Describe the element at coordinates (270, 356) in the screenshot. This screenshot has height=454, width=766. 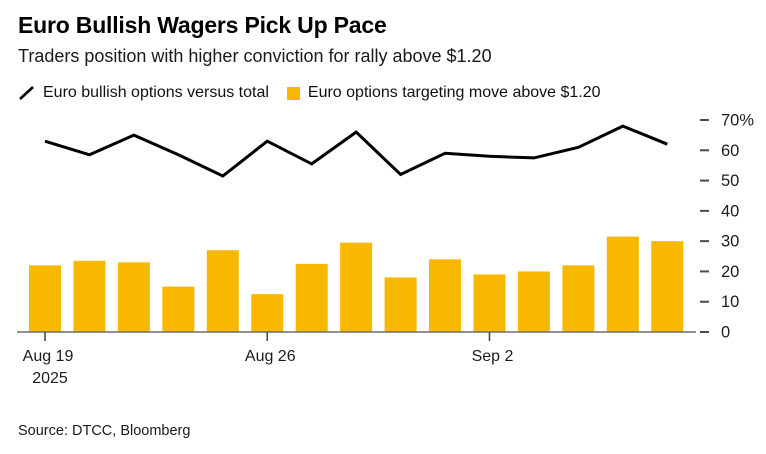
I see `x-axis-label: Aug 26` at that location.